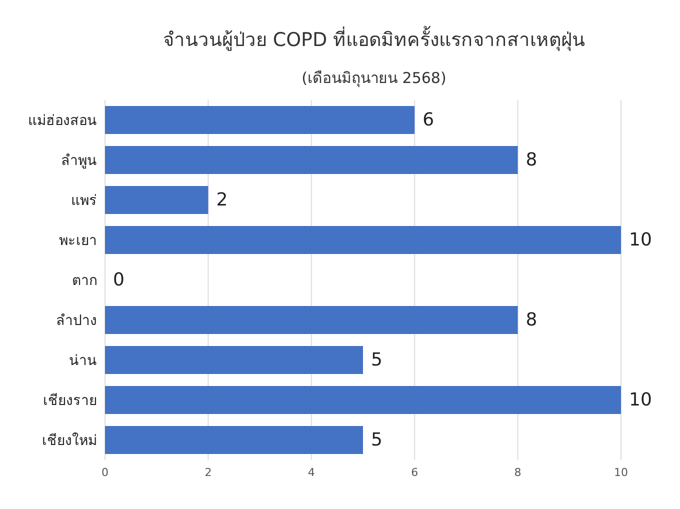 The height and width of the screenshot is (509, 680). Describe the element at coordinates (374, 38) in the screenshot. I see `chart-title: จำนวนผู้ป่วย COPD ที่แอดมิทครั้งแรกจากสาเหตุฝุ่น` at that location.